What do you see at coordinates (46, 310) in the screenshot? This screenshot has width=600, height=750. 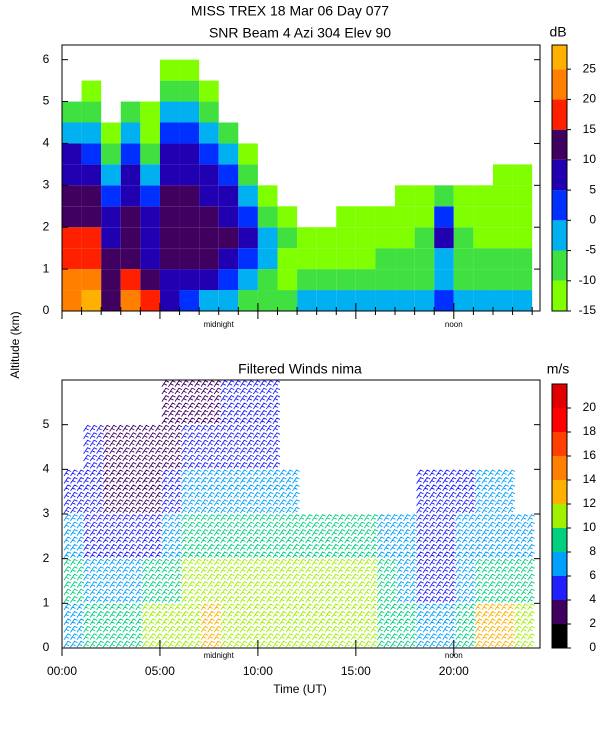 I see `y-tick-label: 0` at bounding box center [46, 310].